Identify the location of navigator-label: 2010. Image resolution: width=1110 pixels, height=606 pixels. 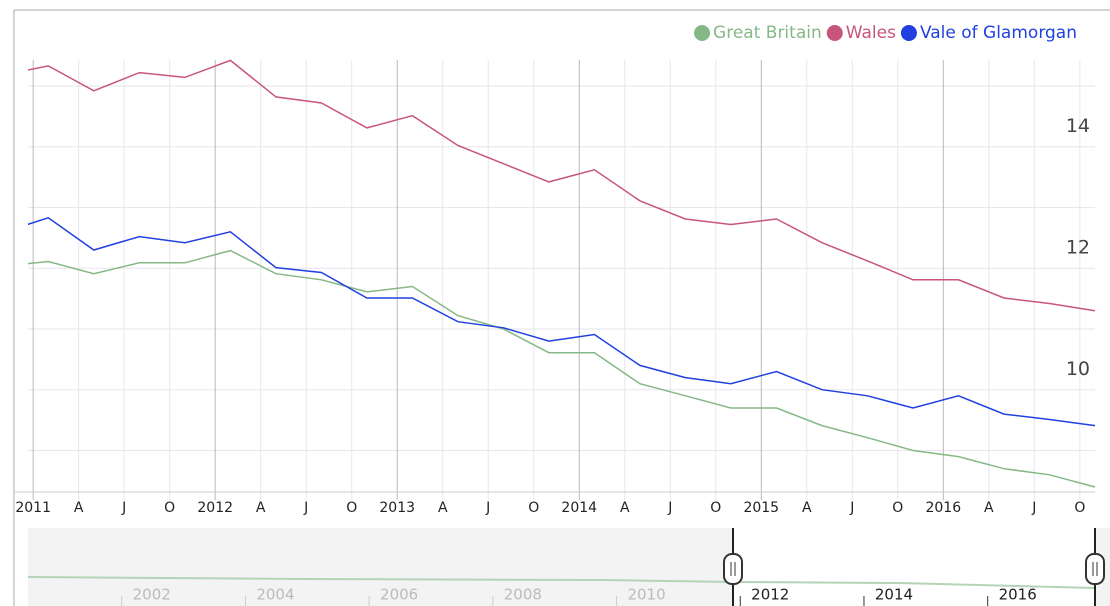
(646, 595).